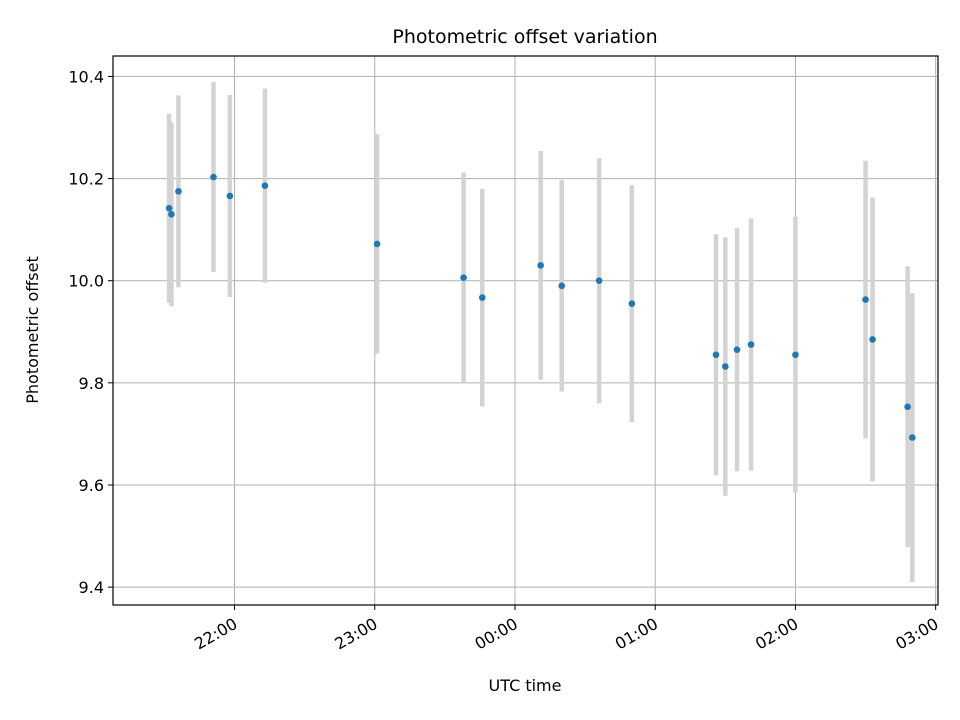  I want to click on x-tick-label: 22:00, so click(215, 634).